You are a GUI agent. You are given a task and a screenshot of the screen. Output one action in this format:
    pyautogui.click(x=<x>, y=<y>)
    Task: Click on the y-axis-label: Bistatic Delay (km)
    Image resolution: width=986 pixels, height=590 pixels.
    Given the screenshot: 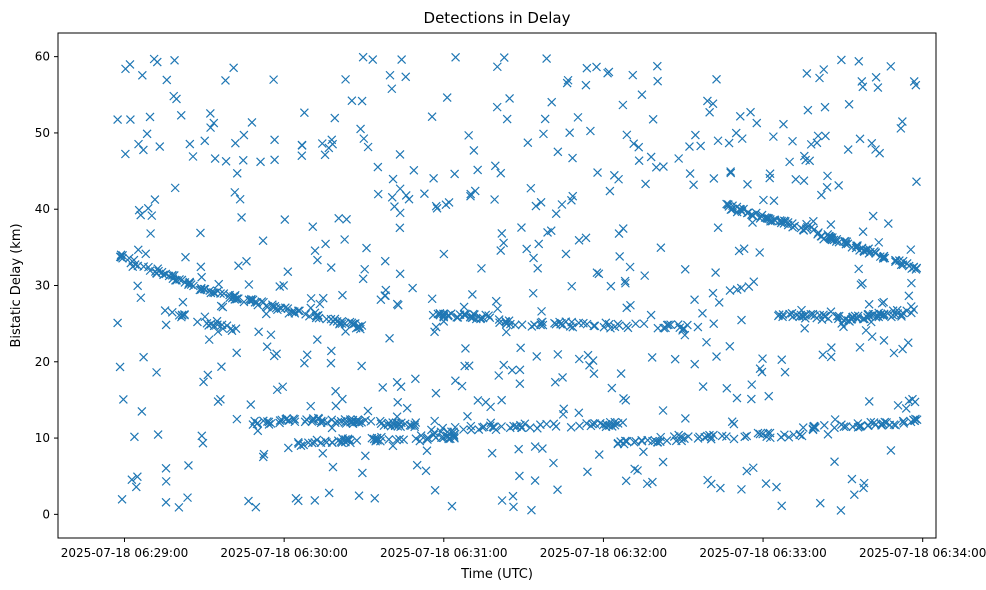 What is the action you would take?
    pyautogui.click(x=16, y=285)
    